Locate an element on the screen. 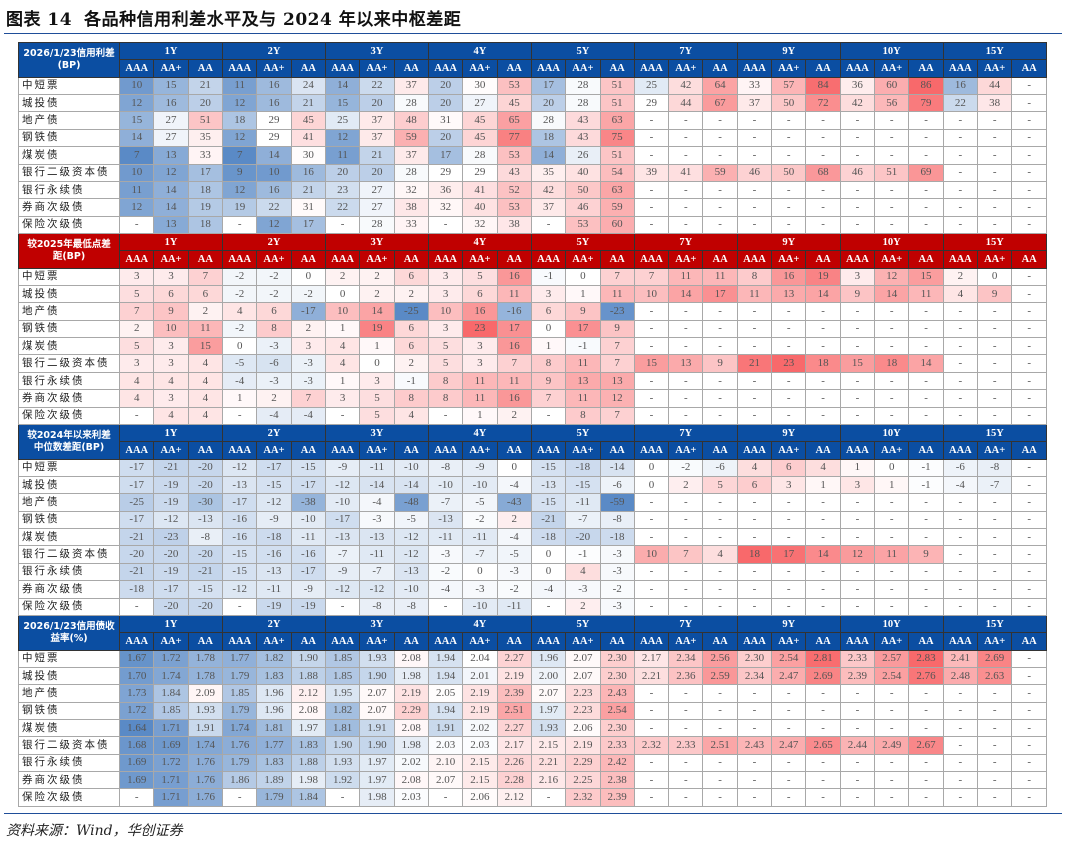 Image resolution: width=1066 pixels, height=845 pixels. value-cell: 2.81 is located at coordinates (823, 658).